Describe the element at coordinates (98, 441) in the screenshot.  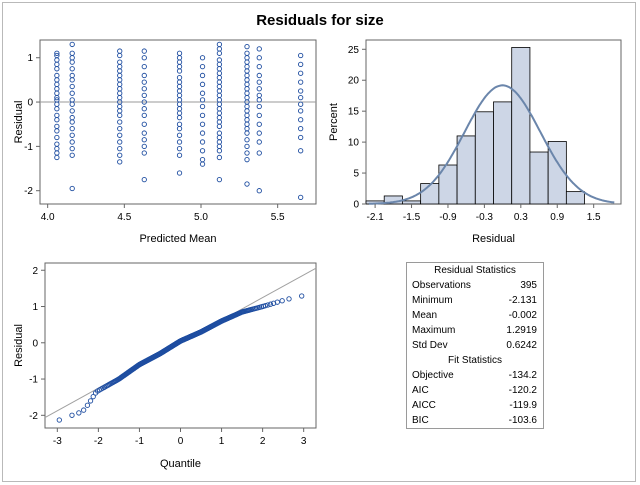
I see `x-tick-label: -2` at that location.